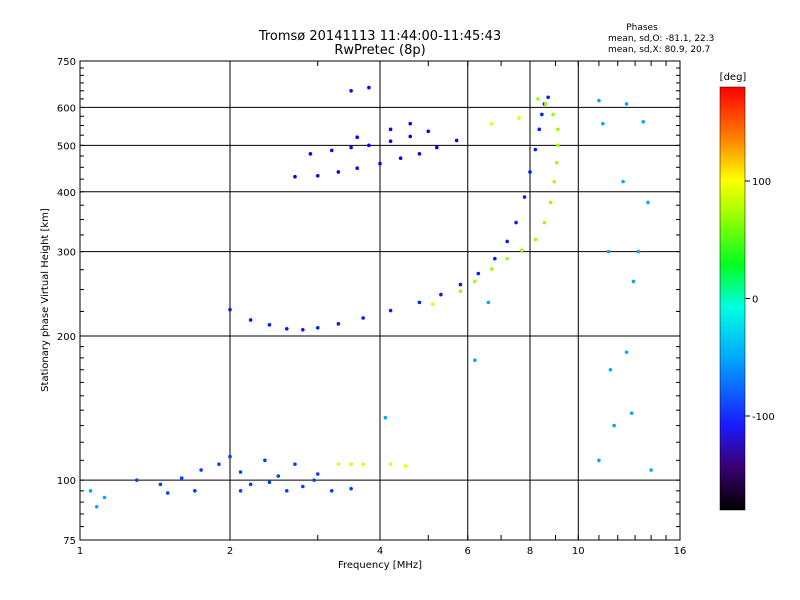 The image size is (800, 600). What do you see at coordinates (468, 551) in the screenshot?
I see `x-tick-label: 6` at bounding box center [468, 551].